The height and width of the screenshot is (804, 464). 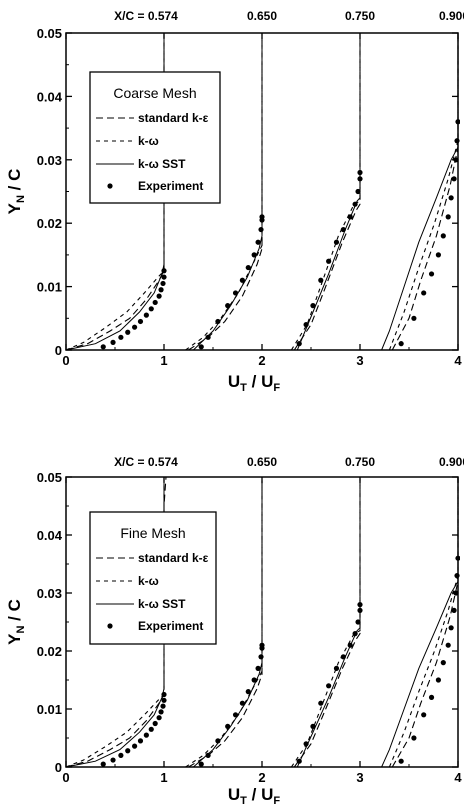 I want to click on legend-title: Coarse Mesh, so click(x=154, y=93).